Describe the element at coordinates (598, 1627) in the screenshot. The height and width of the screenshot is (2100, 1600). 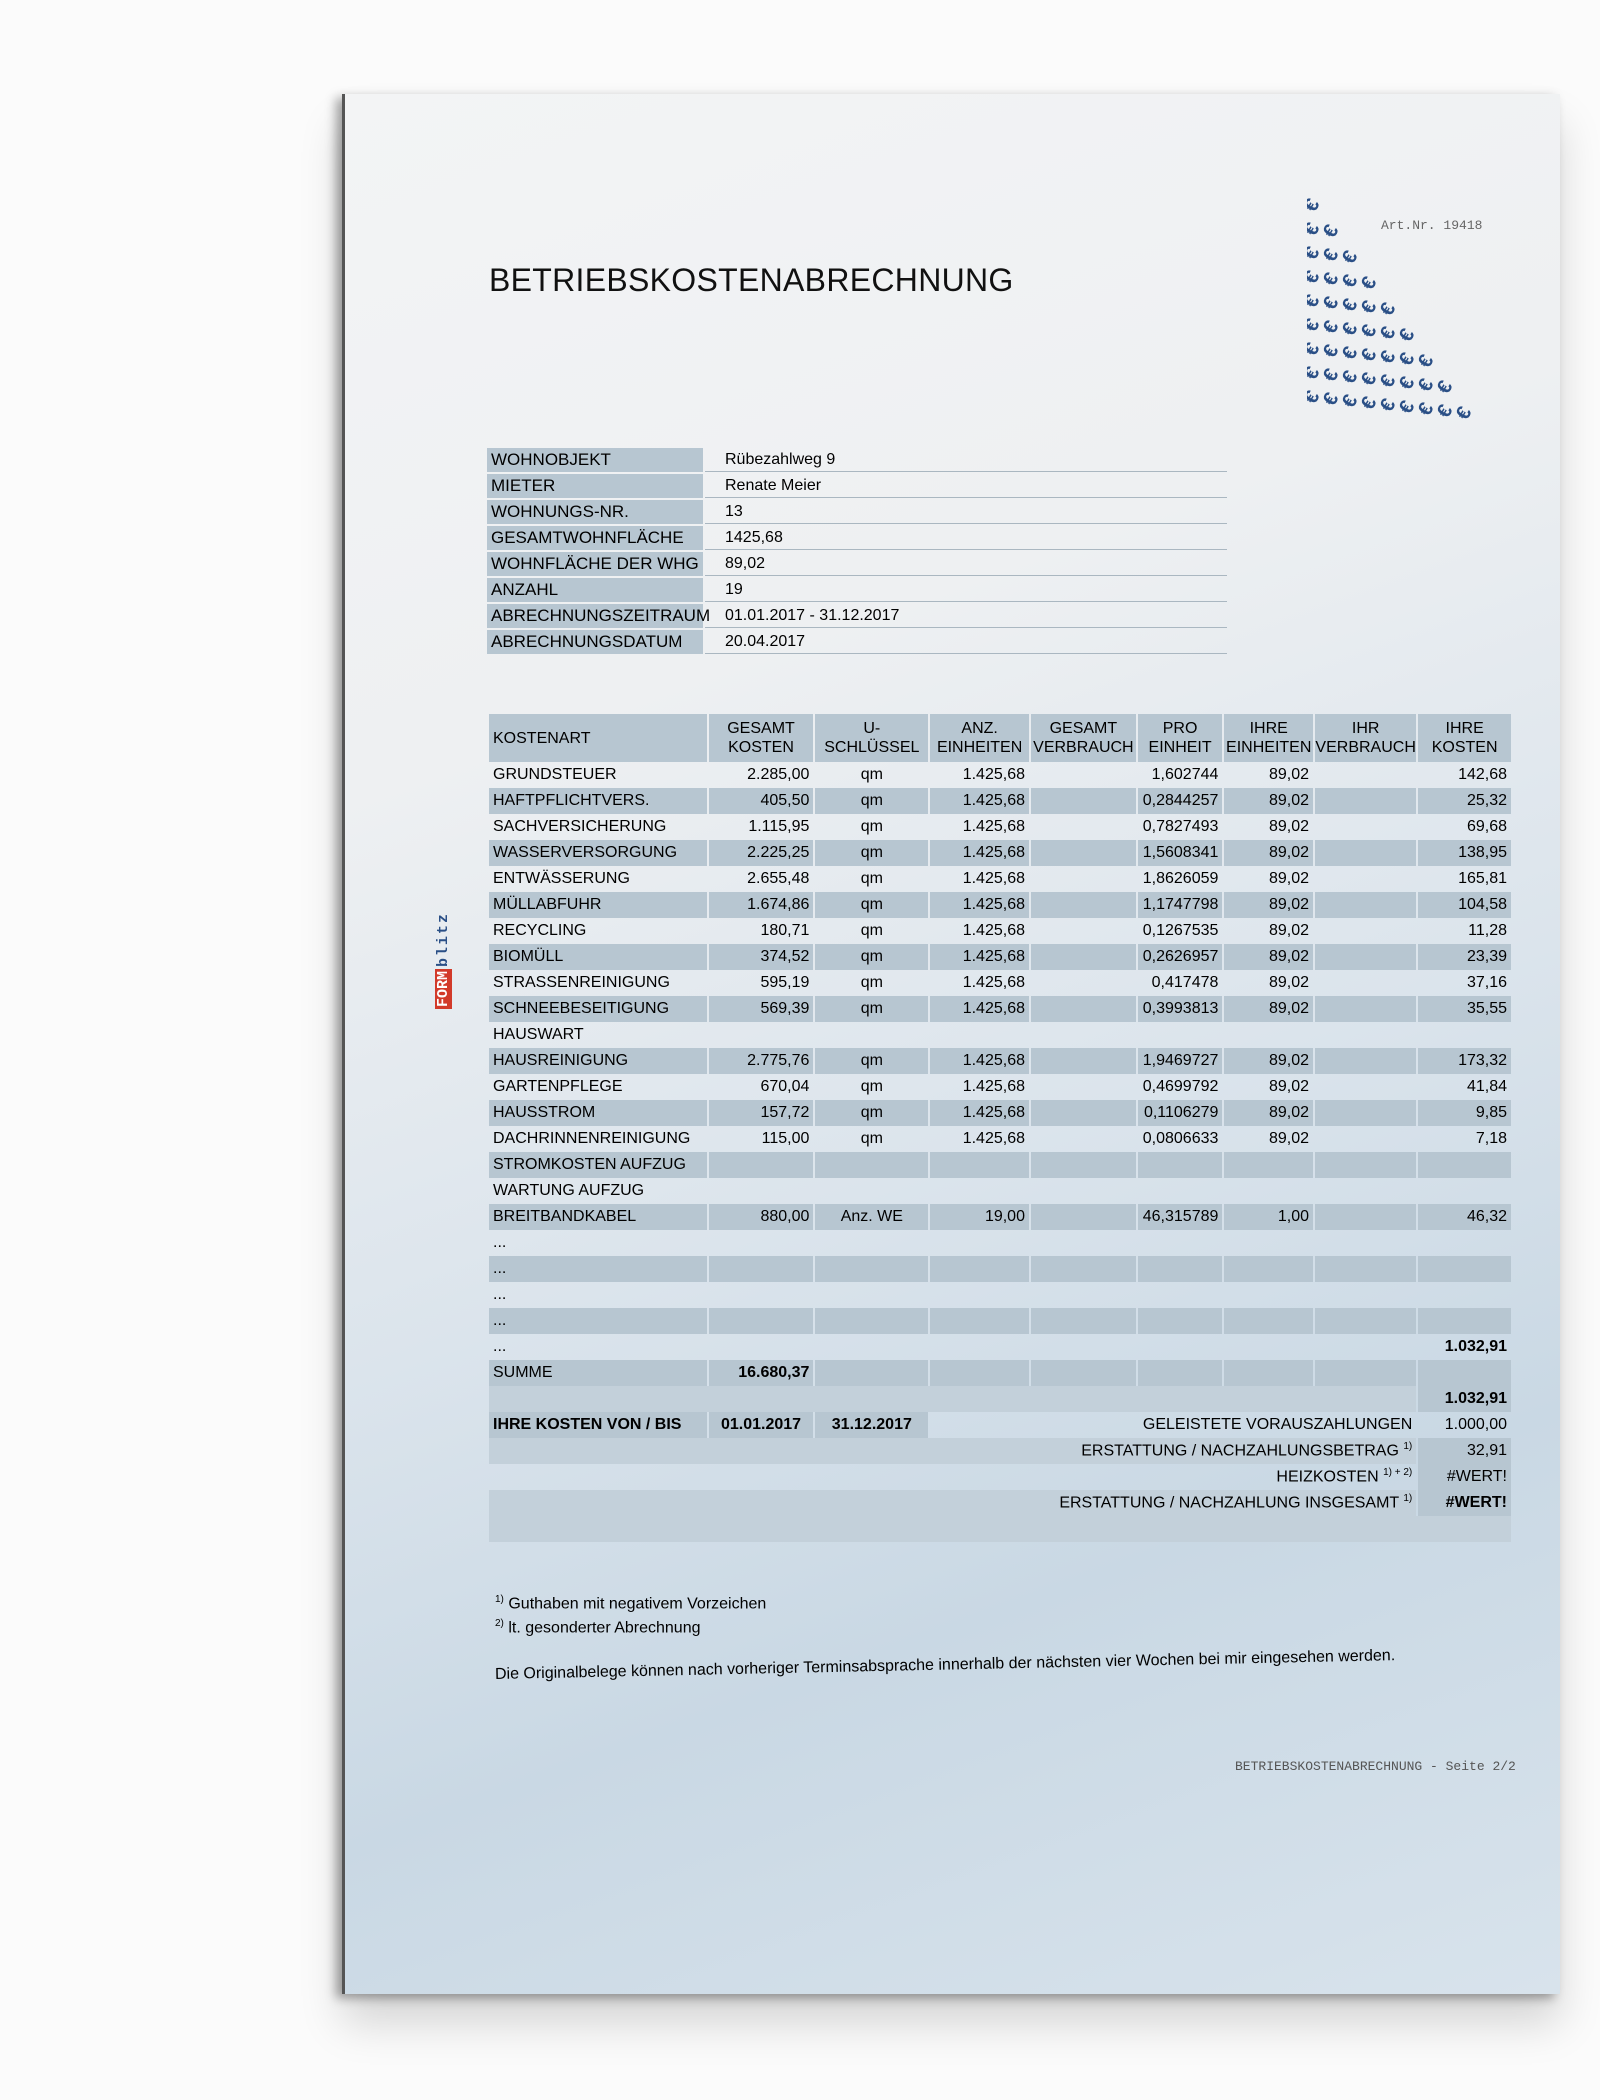
I see `footnote-2: 2) lt. gesonderter Abrechnung` at that location.